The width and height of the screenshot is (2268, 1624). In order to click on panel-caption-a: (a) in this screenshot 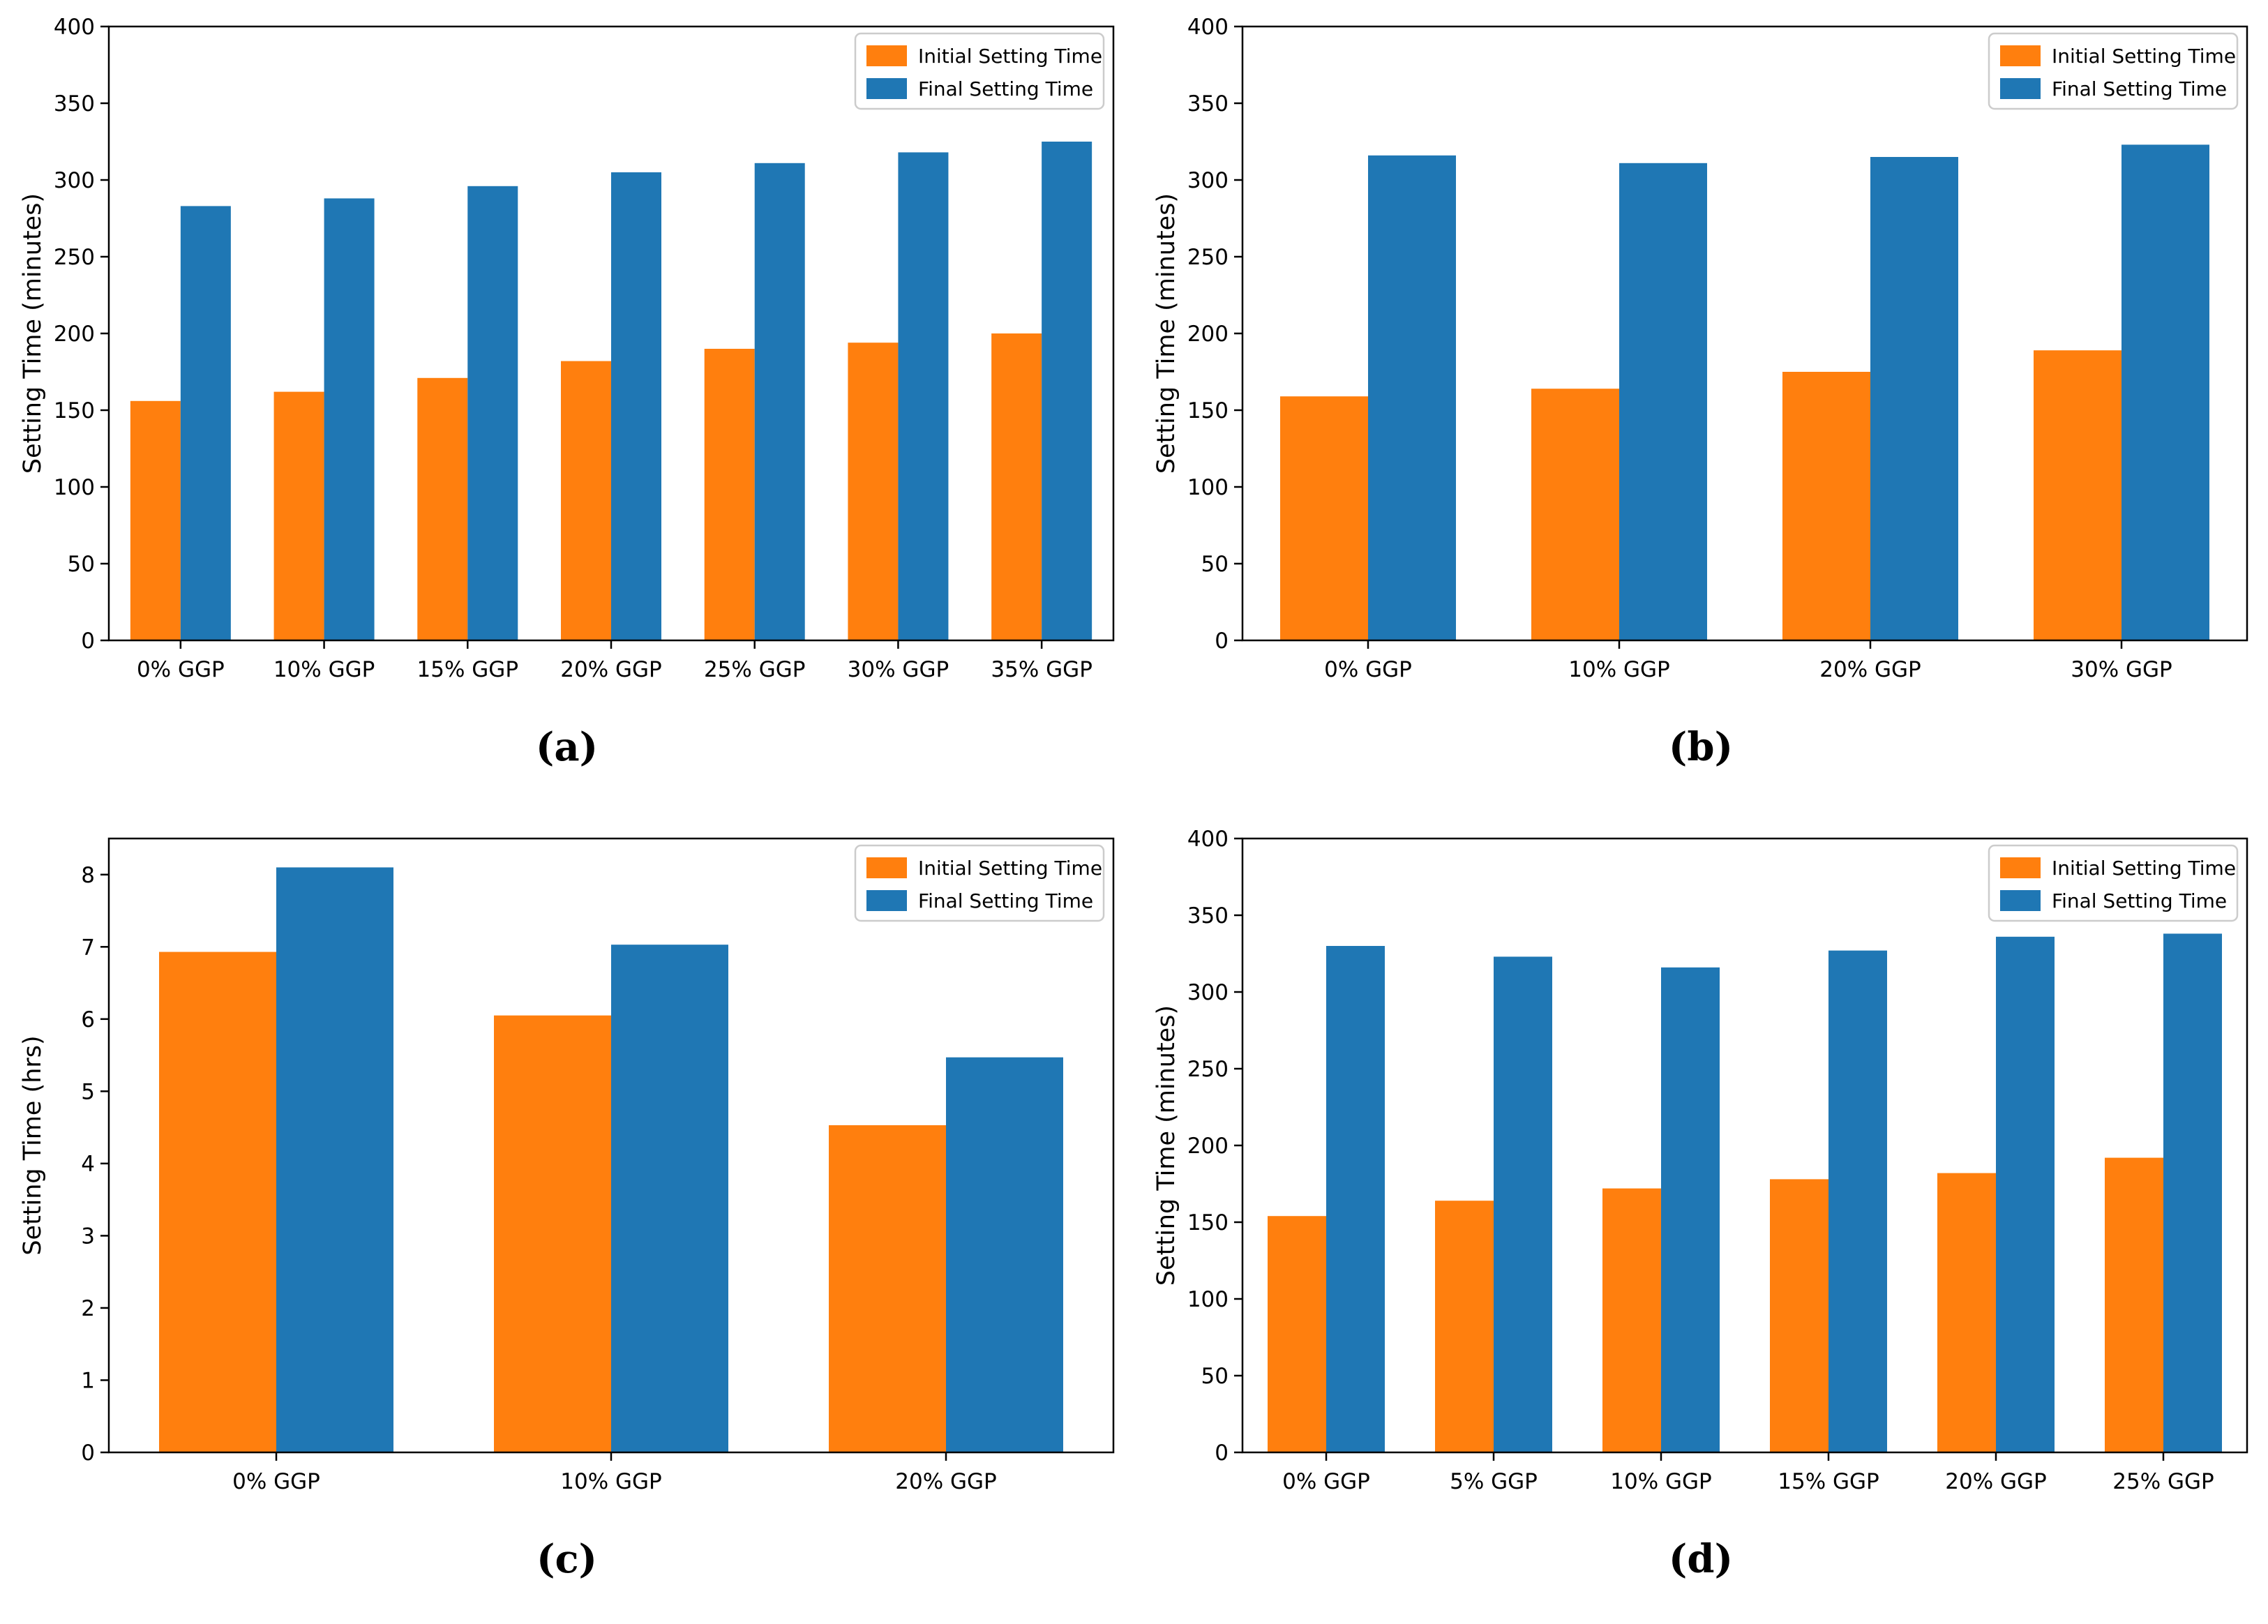, I will do `click(567, 747)`.